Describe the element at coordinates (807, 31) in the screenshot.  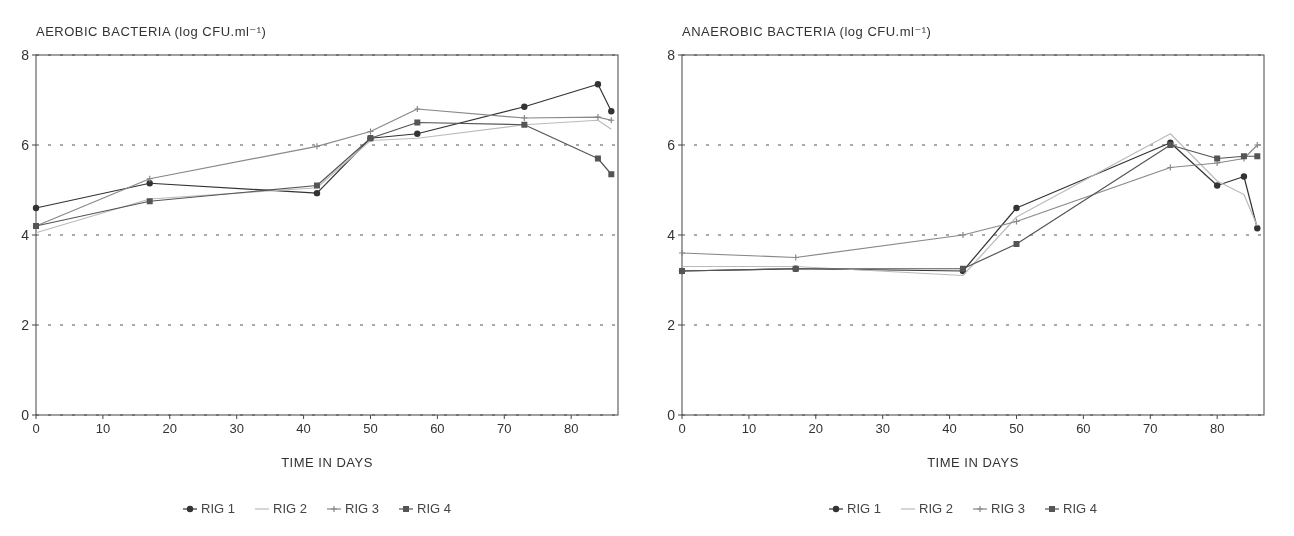
I see `chart-title: ANAEROBIC BACTERIA (log CFU.ml⁻¹)` at that location.